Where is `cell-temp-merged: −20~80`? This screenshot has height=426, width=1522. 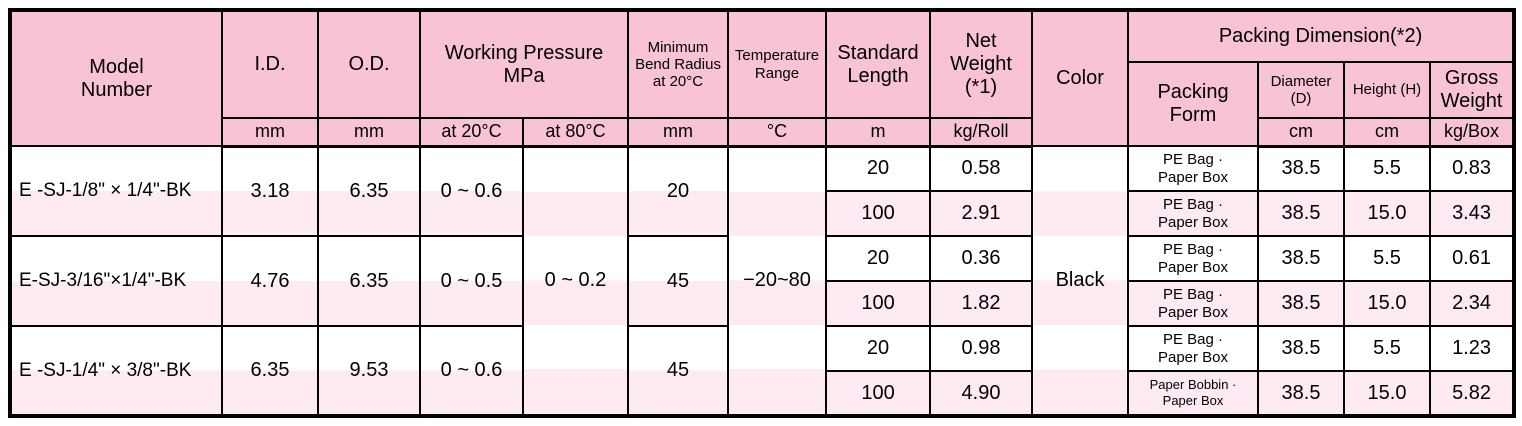 cell-temp-merged: −20~80 is located at coordinates (777, 281).